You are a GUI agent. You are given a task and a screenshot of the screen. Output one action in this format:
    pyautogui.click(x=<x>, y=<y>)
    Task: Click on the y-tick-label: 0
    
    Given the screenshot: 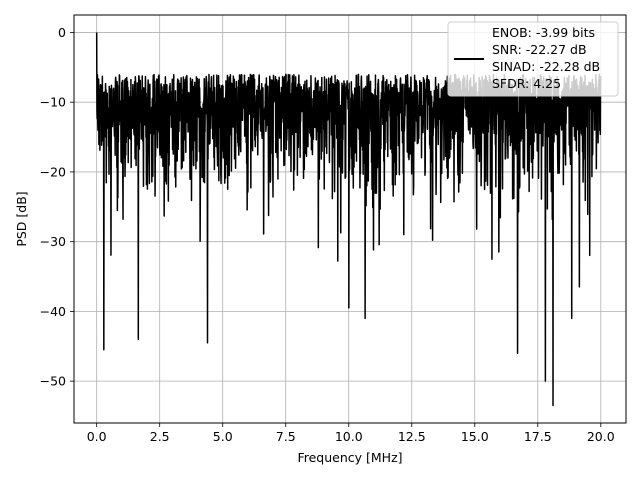 What is the action you would take?
    pyautogui.click(x=62, y=32)
    